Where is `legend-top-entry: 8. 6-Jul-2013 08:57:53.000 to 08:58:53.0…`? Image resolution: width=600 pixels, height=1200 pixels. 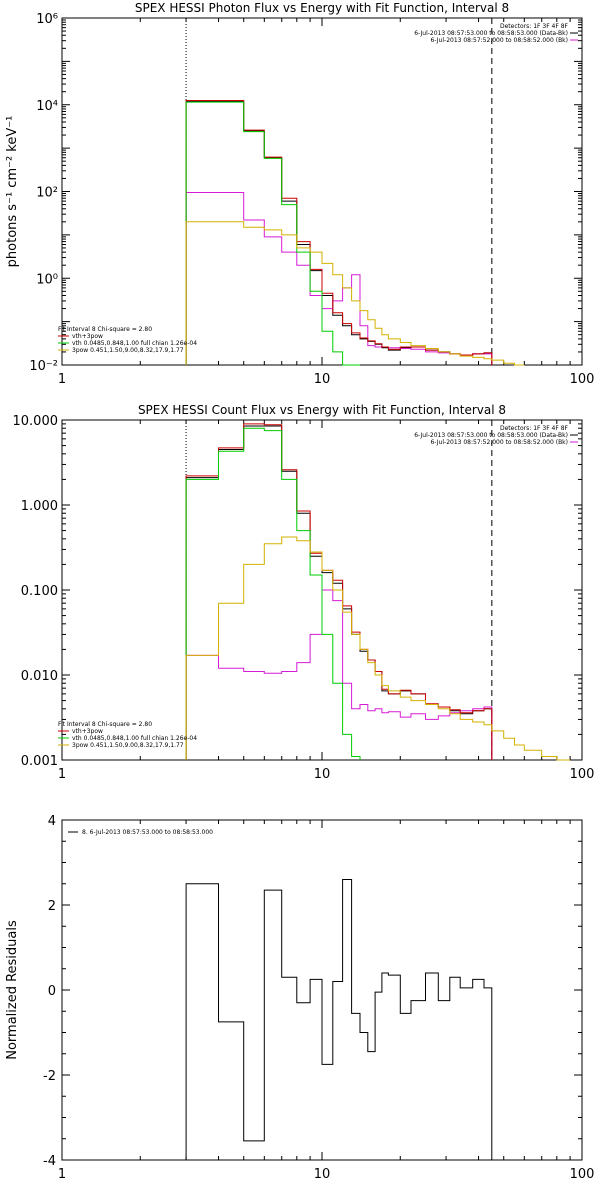 legend-top-entry: 8. 6-Jul-2013 08:57:53.000 to 08:58:53.0… is located at coordinates (147, 832).